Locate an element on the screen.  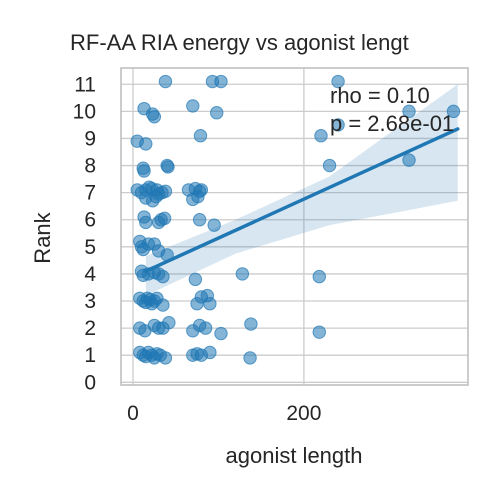
x-tick-label: 200 is located at coordinates (303, 413).